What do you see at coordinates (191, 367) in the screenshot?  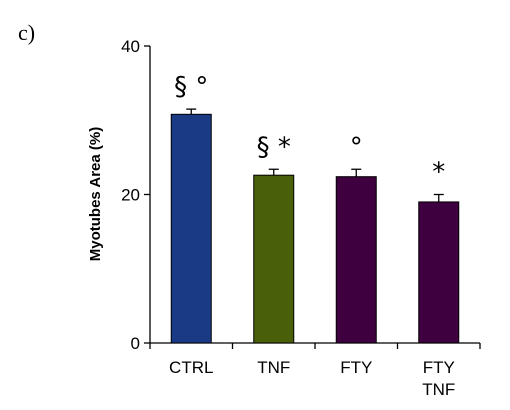 I see `x-tick-label: CTRL` at bounding box center [191, 367].